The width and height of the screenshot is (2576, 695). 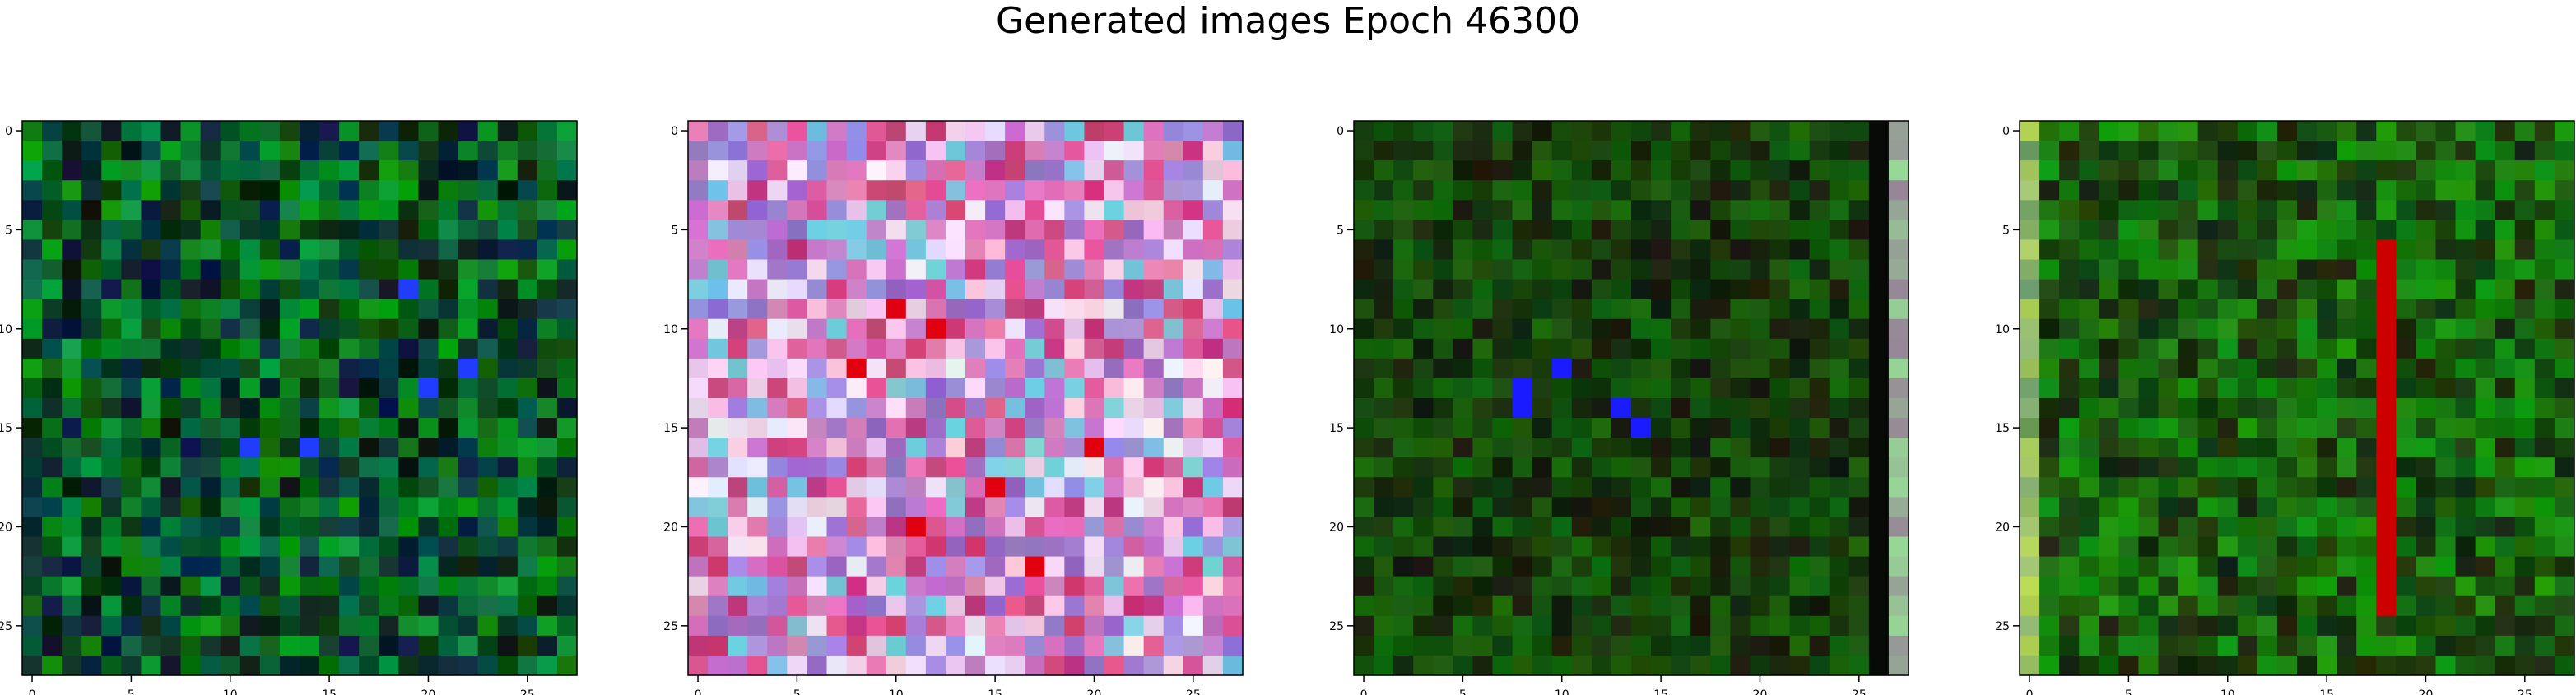 I want to click on x-tick-label: 10, so click(x=1562, y=691).